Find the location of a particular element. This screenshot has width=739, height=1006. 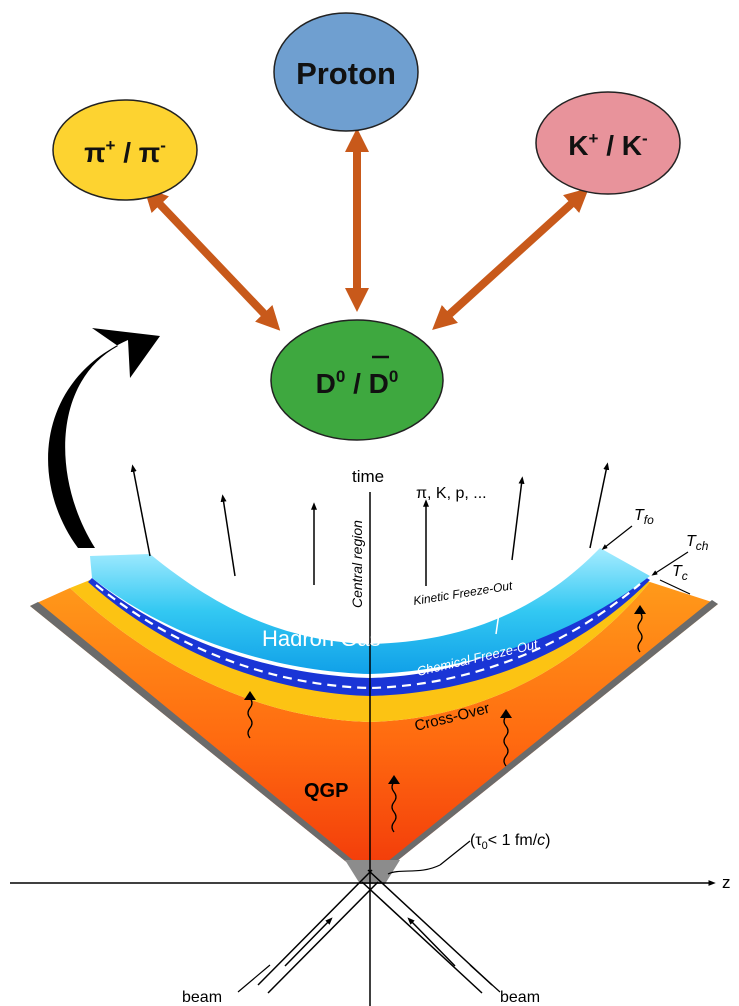

proton-label: Proton is located at coordinates (346, 73).